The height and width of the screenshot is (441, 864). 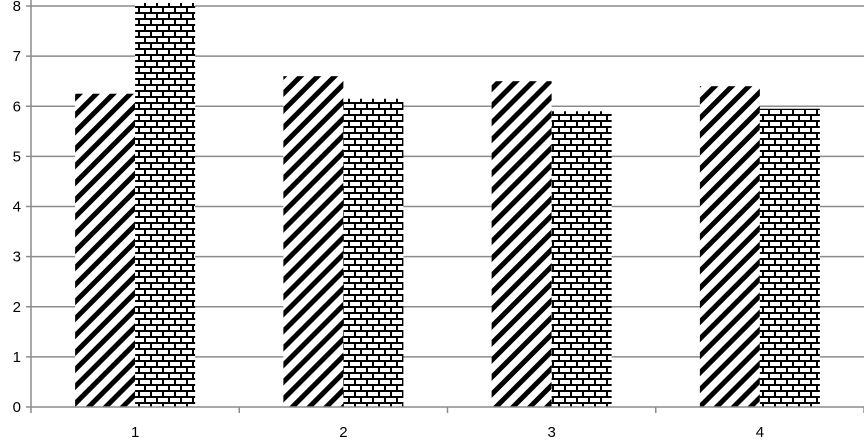 I want to click on x-tick-label: 3, so click(x=551, y=432).